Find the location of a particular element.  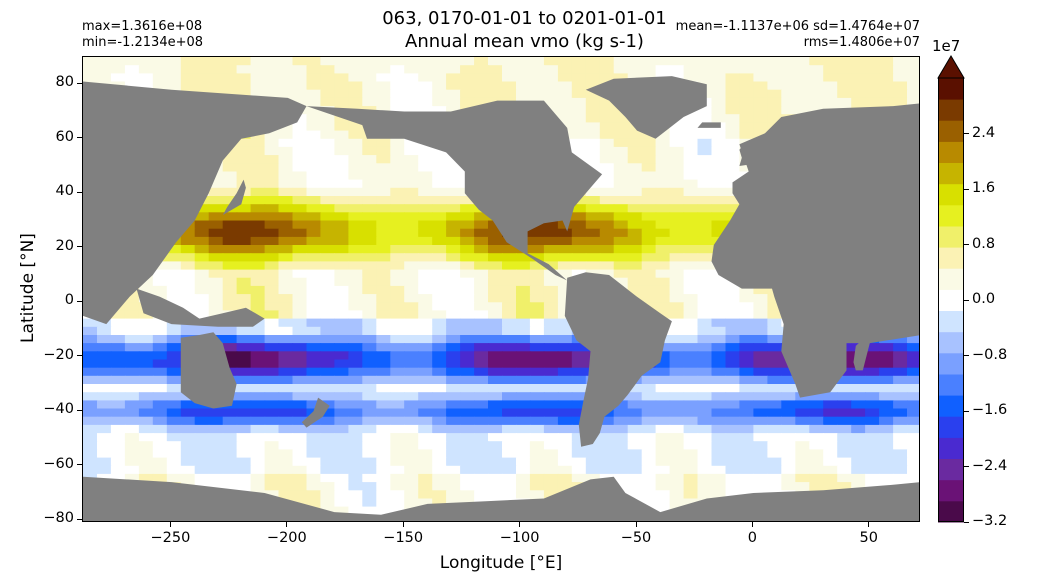

land-north-america is located at coordinates (454, 190).